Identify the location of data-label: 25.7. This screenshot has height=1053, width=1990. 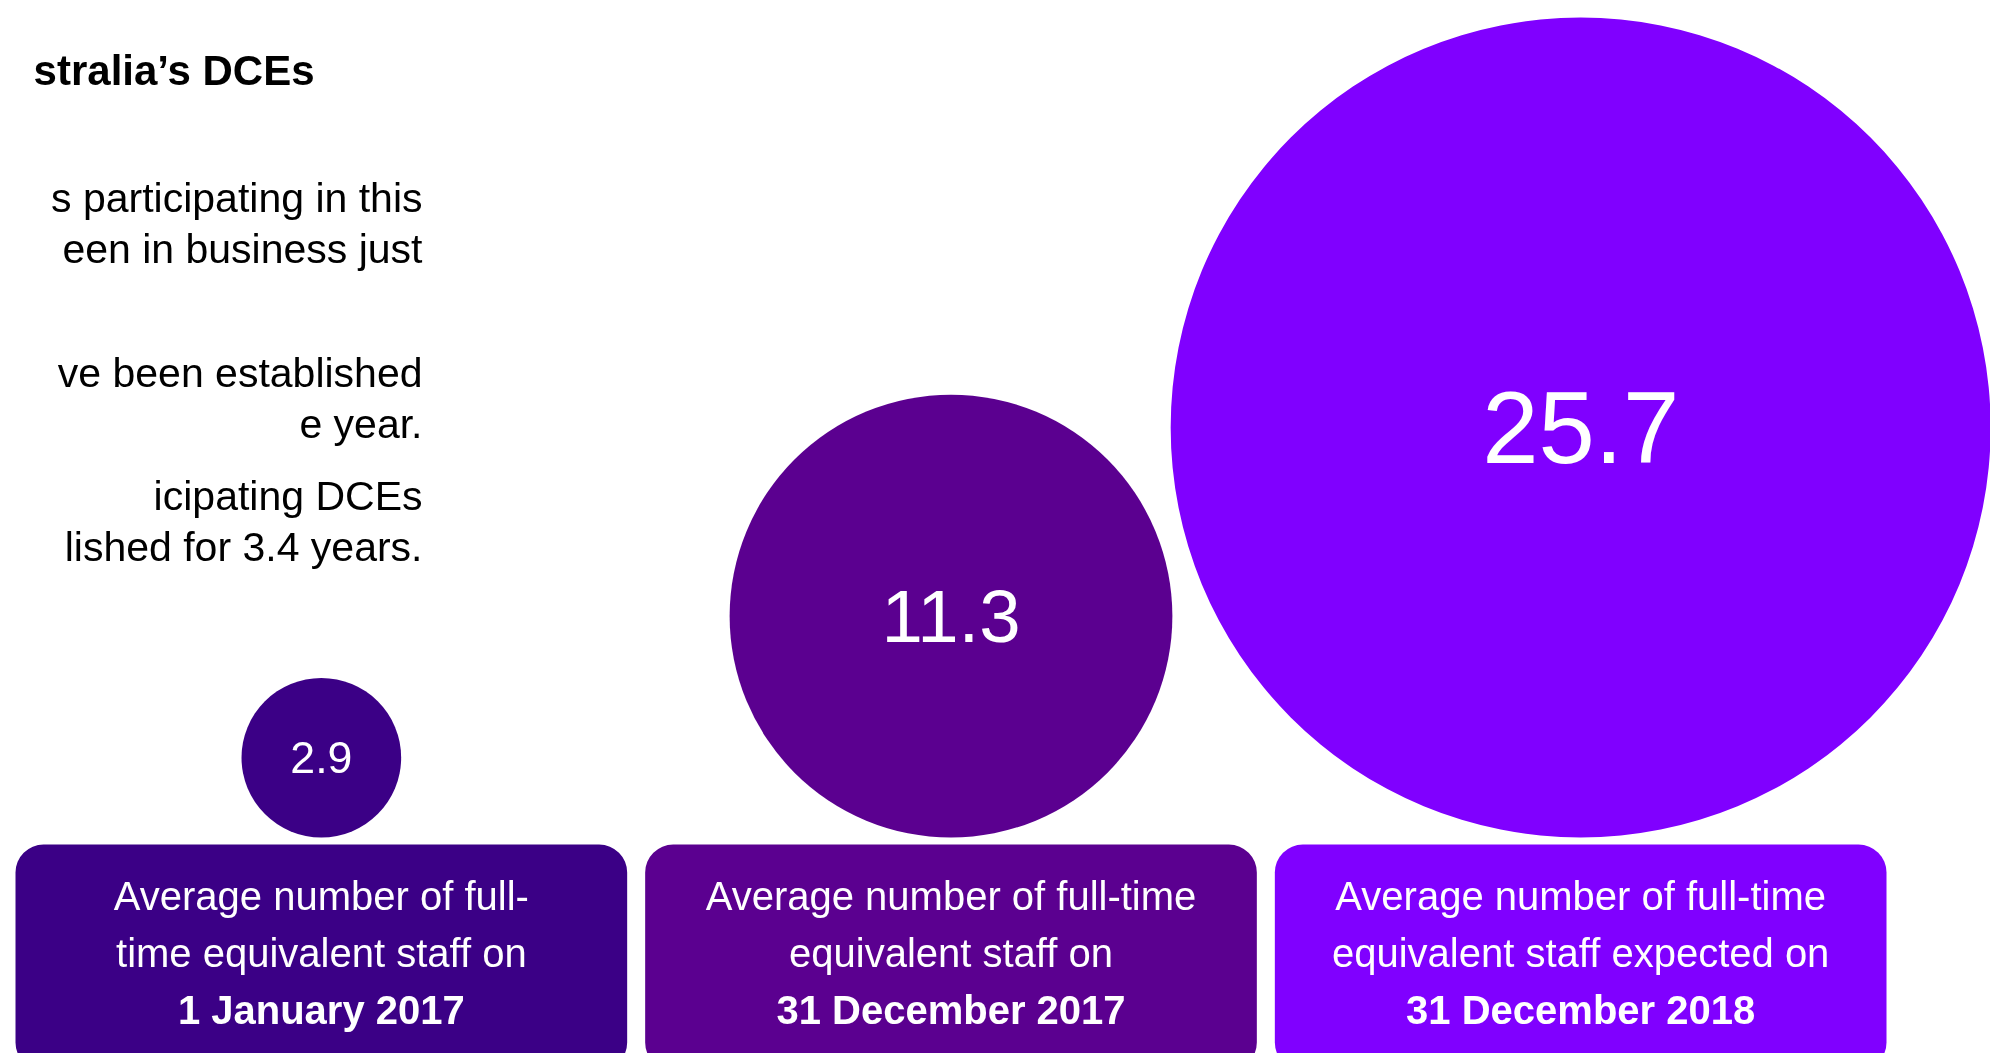
(1581, 427).